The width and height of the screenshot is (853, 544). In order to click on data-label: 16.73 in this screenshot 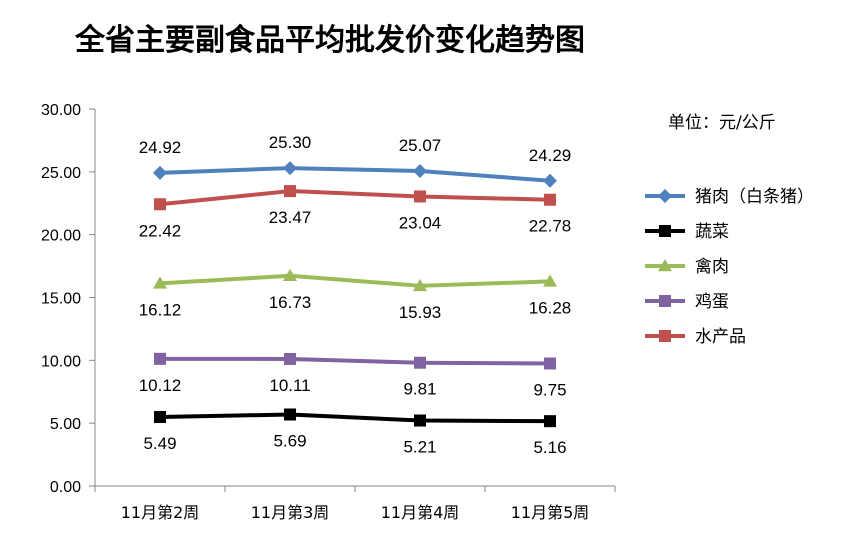, I will do `click(290, 302)`.